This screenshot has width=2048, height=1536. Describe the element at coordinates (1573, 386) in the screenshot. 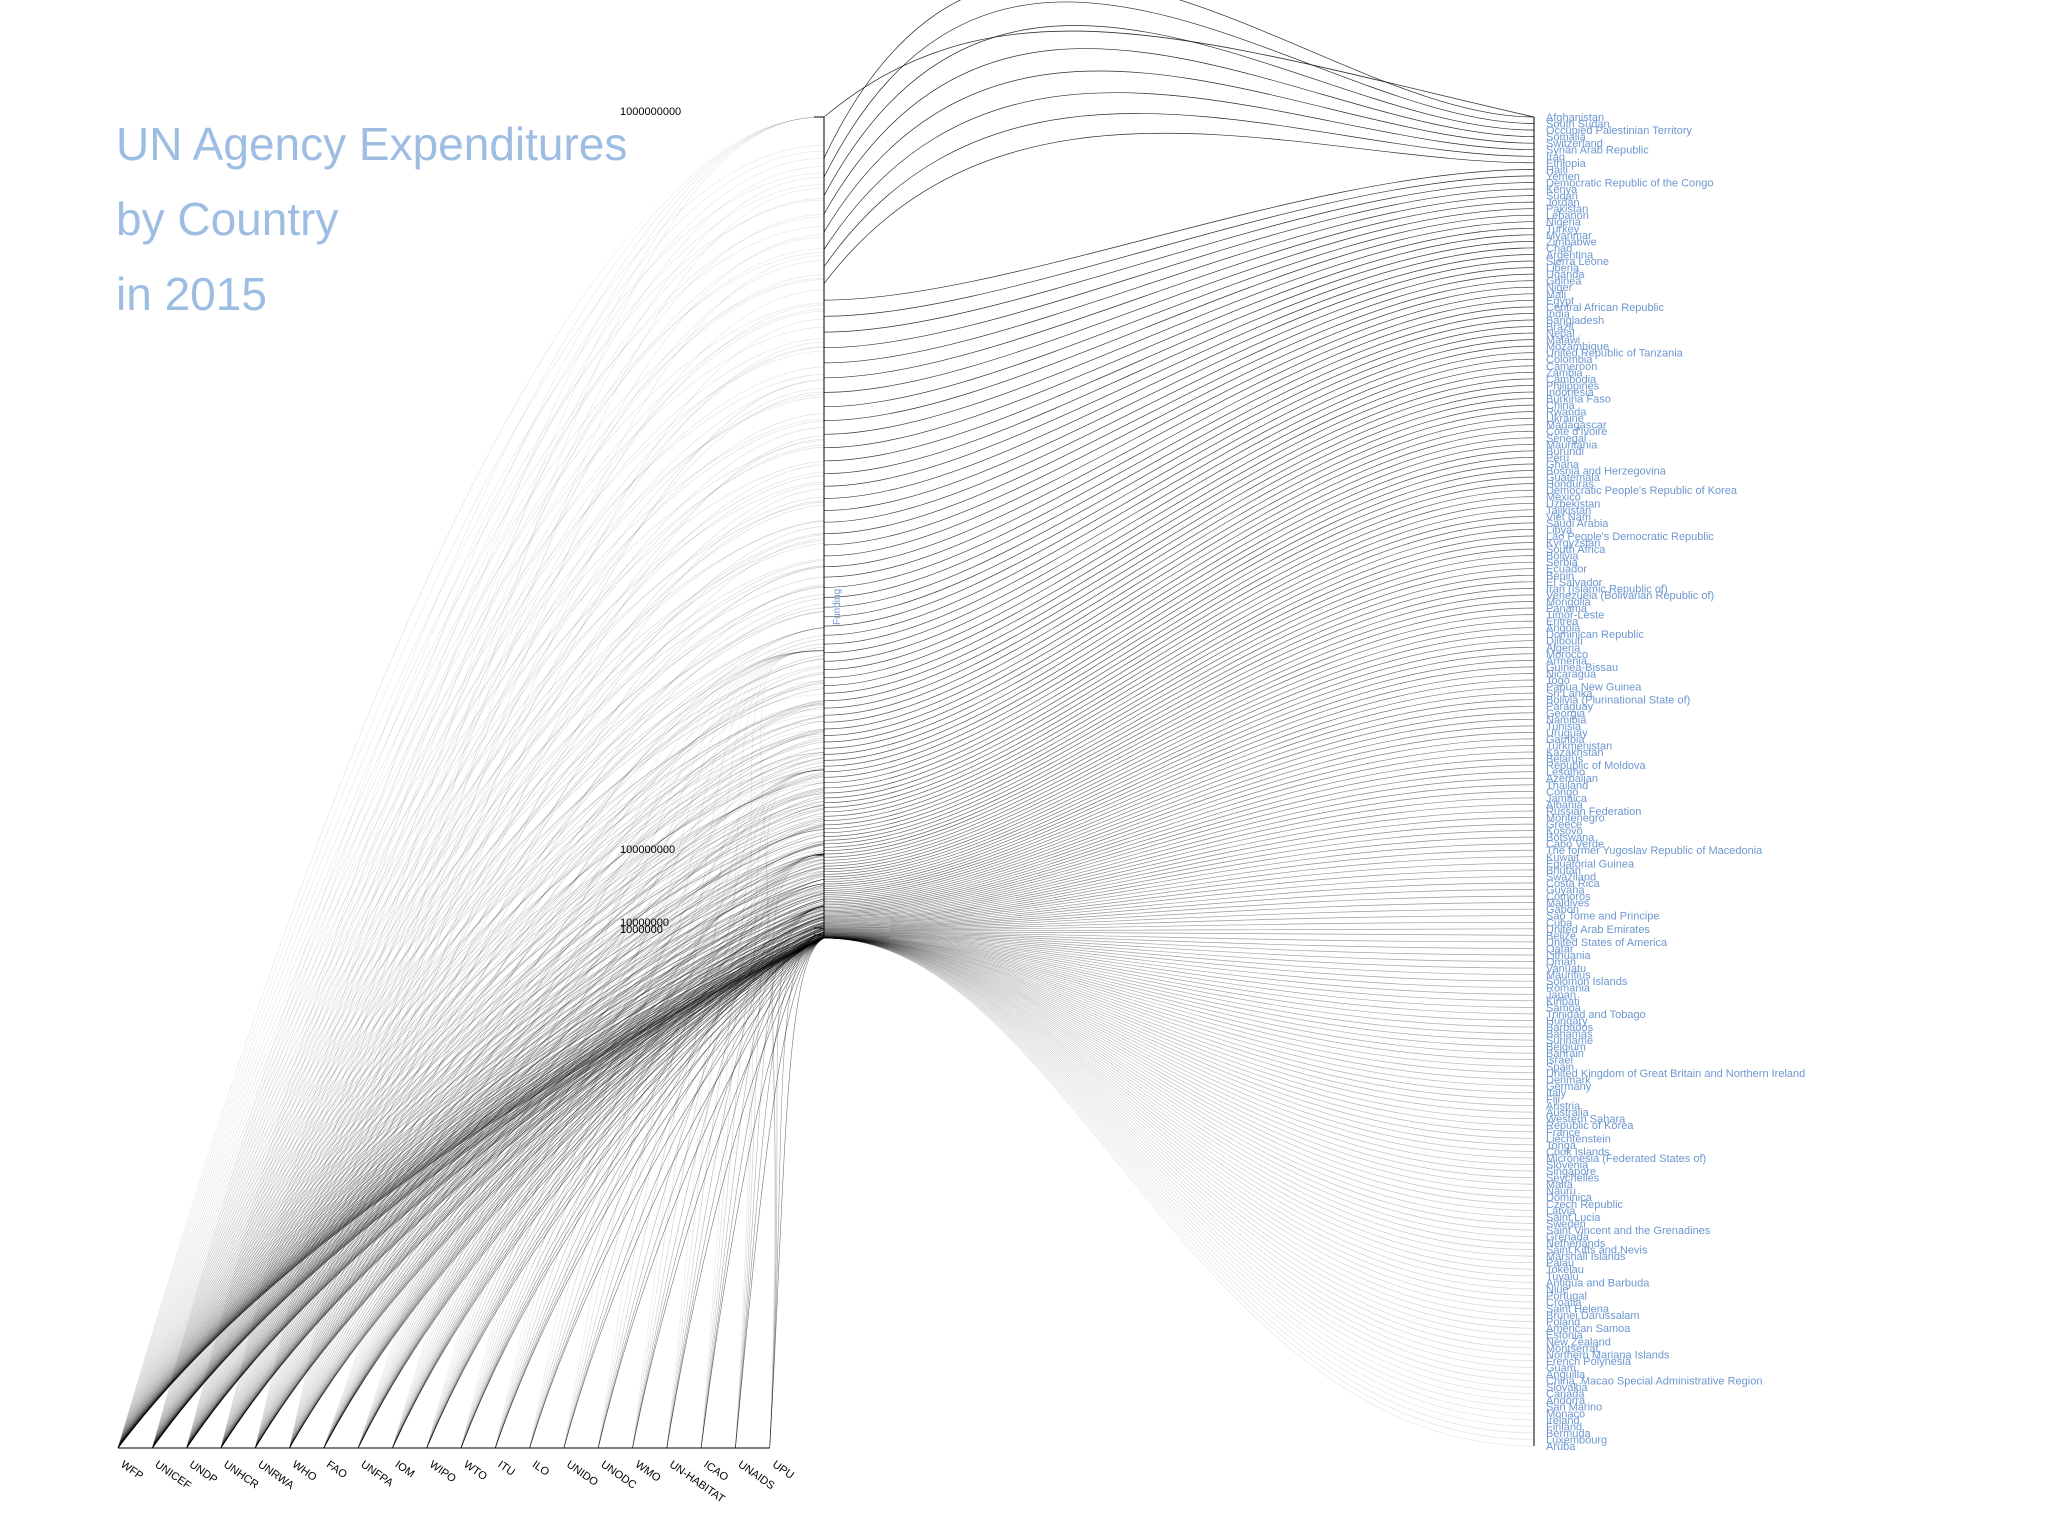

I see `country-label-philippines: Philippines` at that location.